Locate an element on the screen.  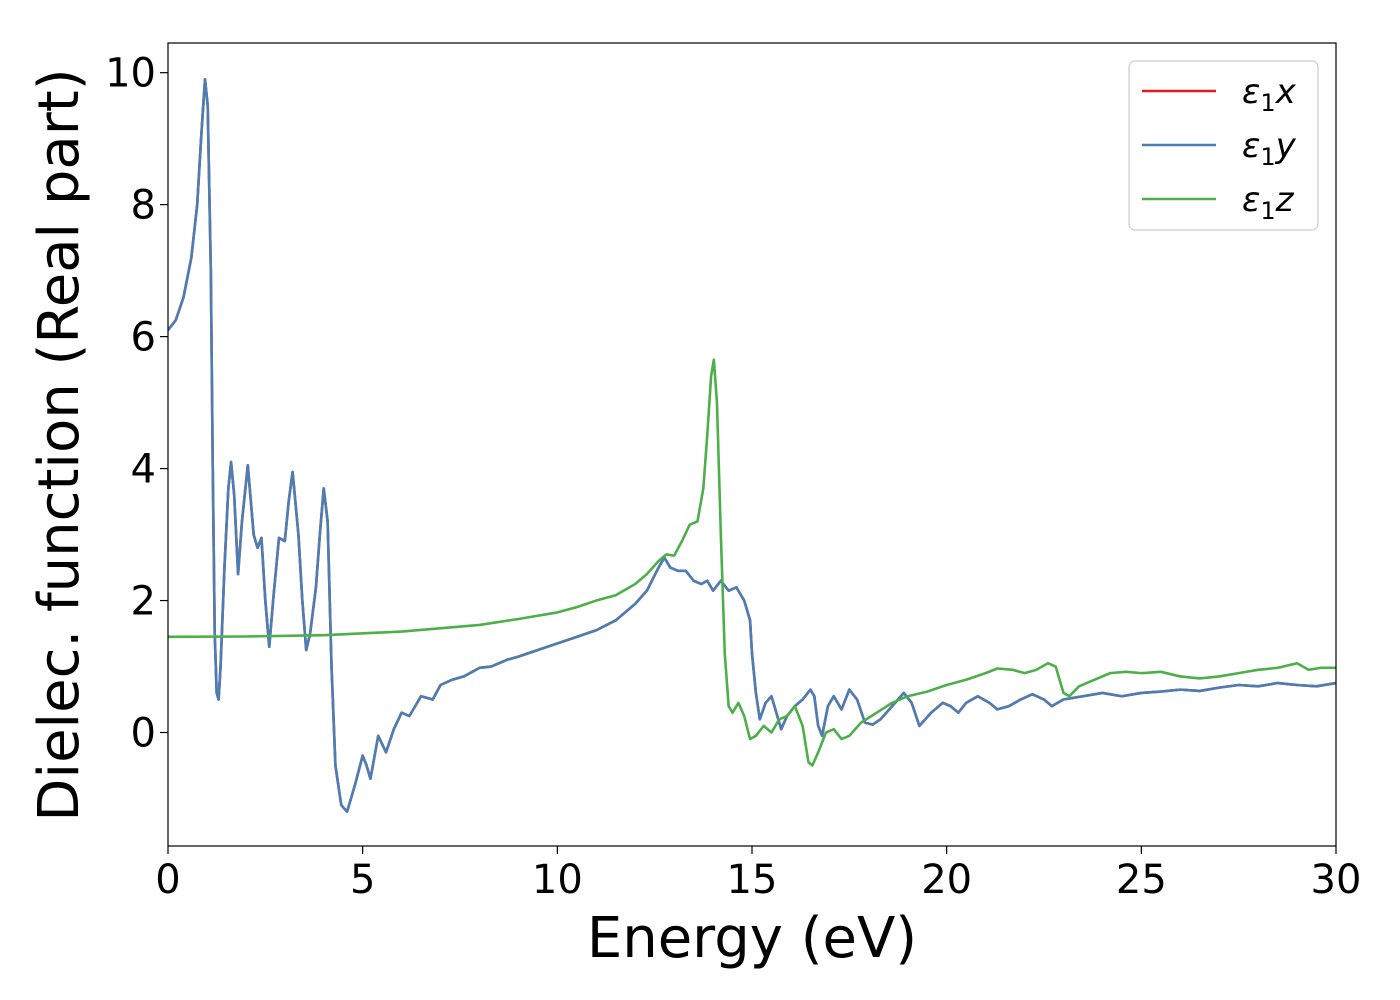
x-axis-label: Energy (eV) is located at coordinates (752, 938).